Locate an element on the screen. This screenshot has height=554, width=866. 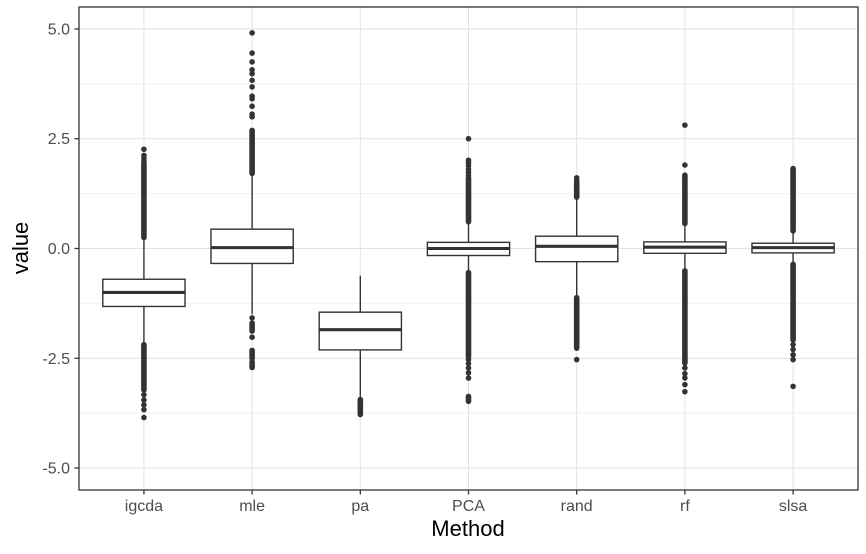
y-tick-label: 2.5 is located at coordinates (59, 139).